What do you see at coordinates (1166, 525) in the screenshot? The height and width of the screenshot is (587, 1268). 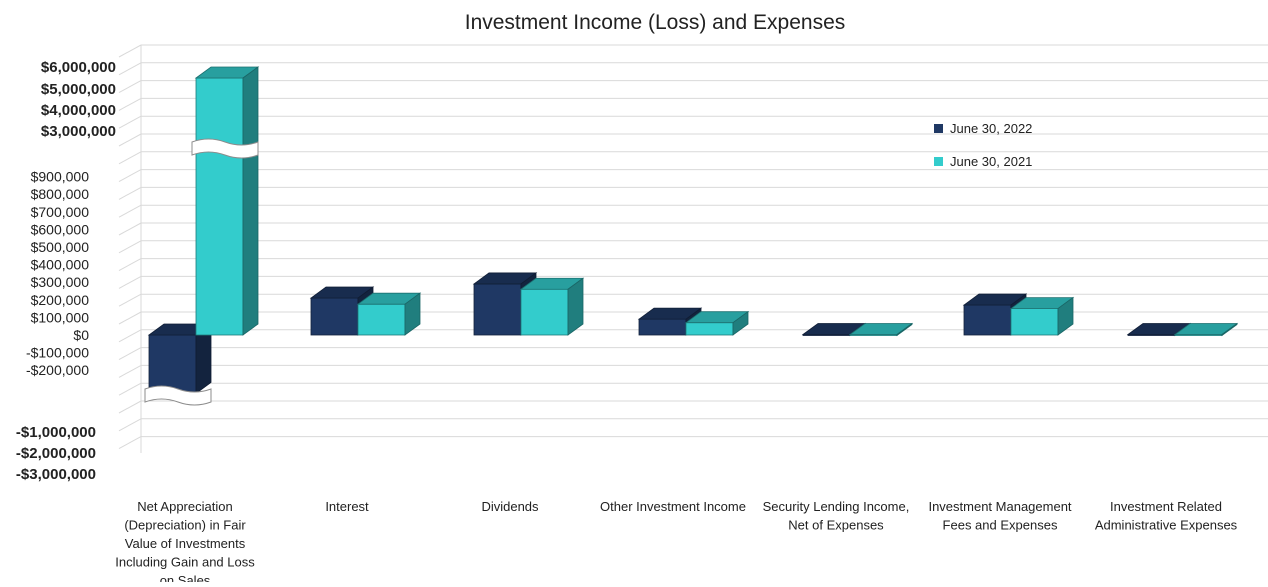 I see `x-category-label: Administrative Expenses` at bounding box center [1166, 525].